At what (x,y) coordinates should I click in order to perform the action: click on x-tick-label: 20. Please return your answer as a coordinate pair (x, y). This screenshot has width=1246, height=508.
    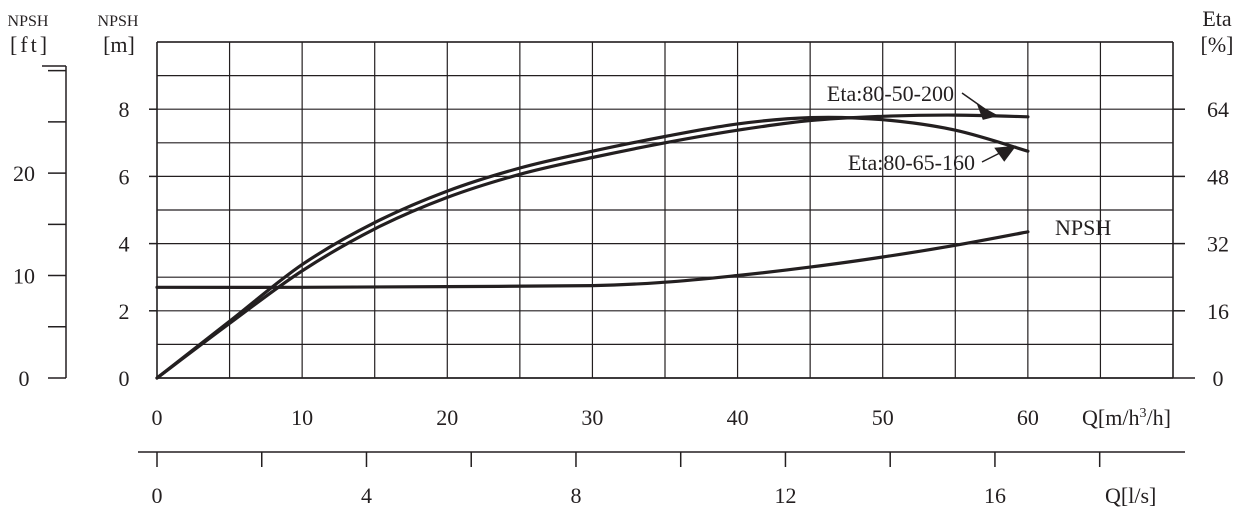
    Looking at the image, I should click on (447, 417).